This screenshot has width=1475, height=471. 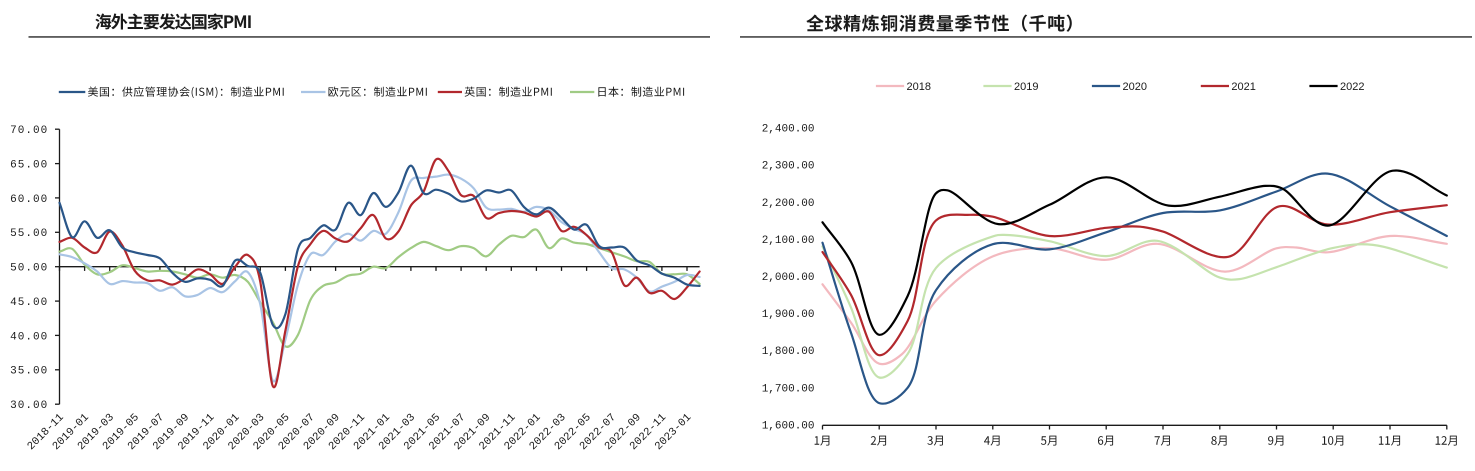 I want to click on svg-text: 2022, so click(x=1352, y=87).